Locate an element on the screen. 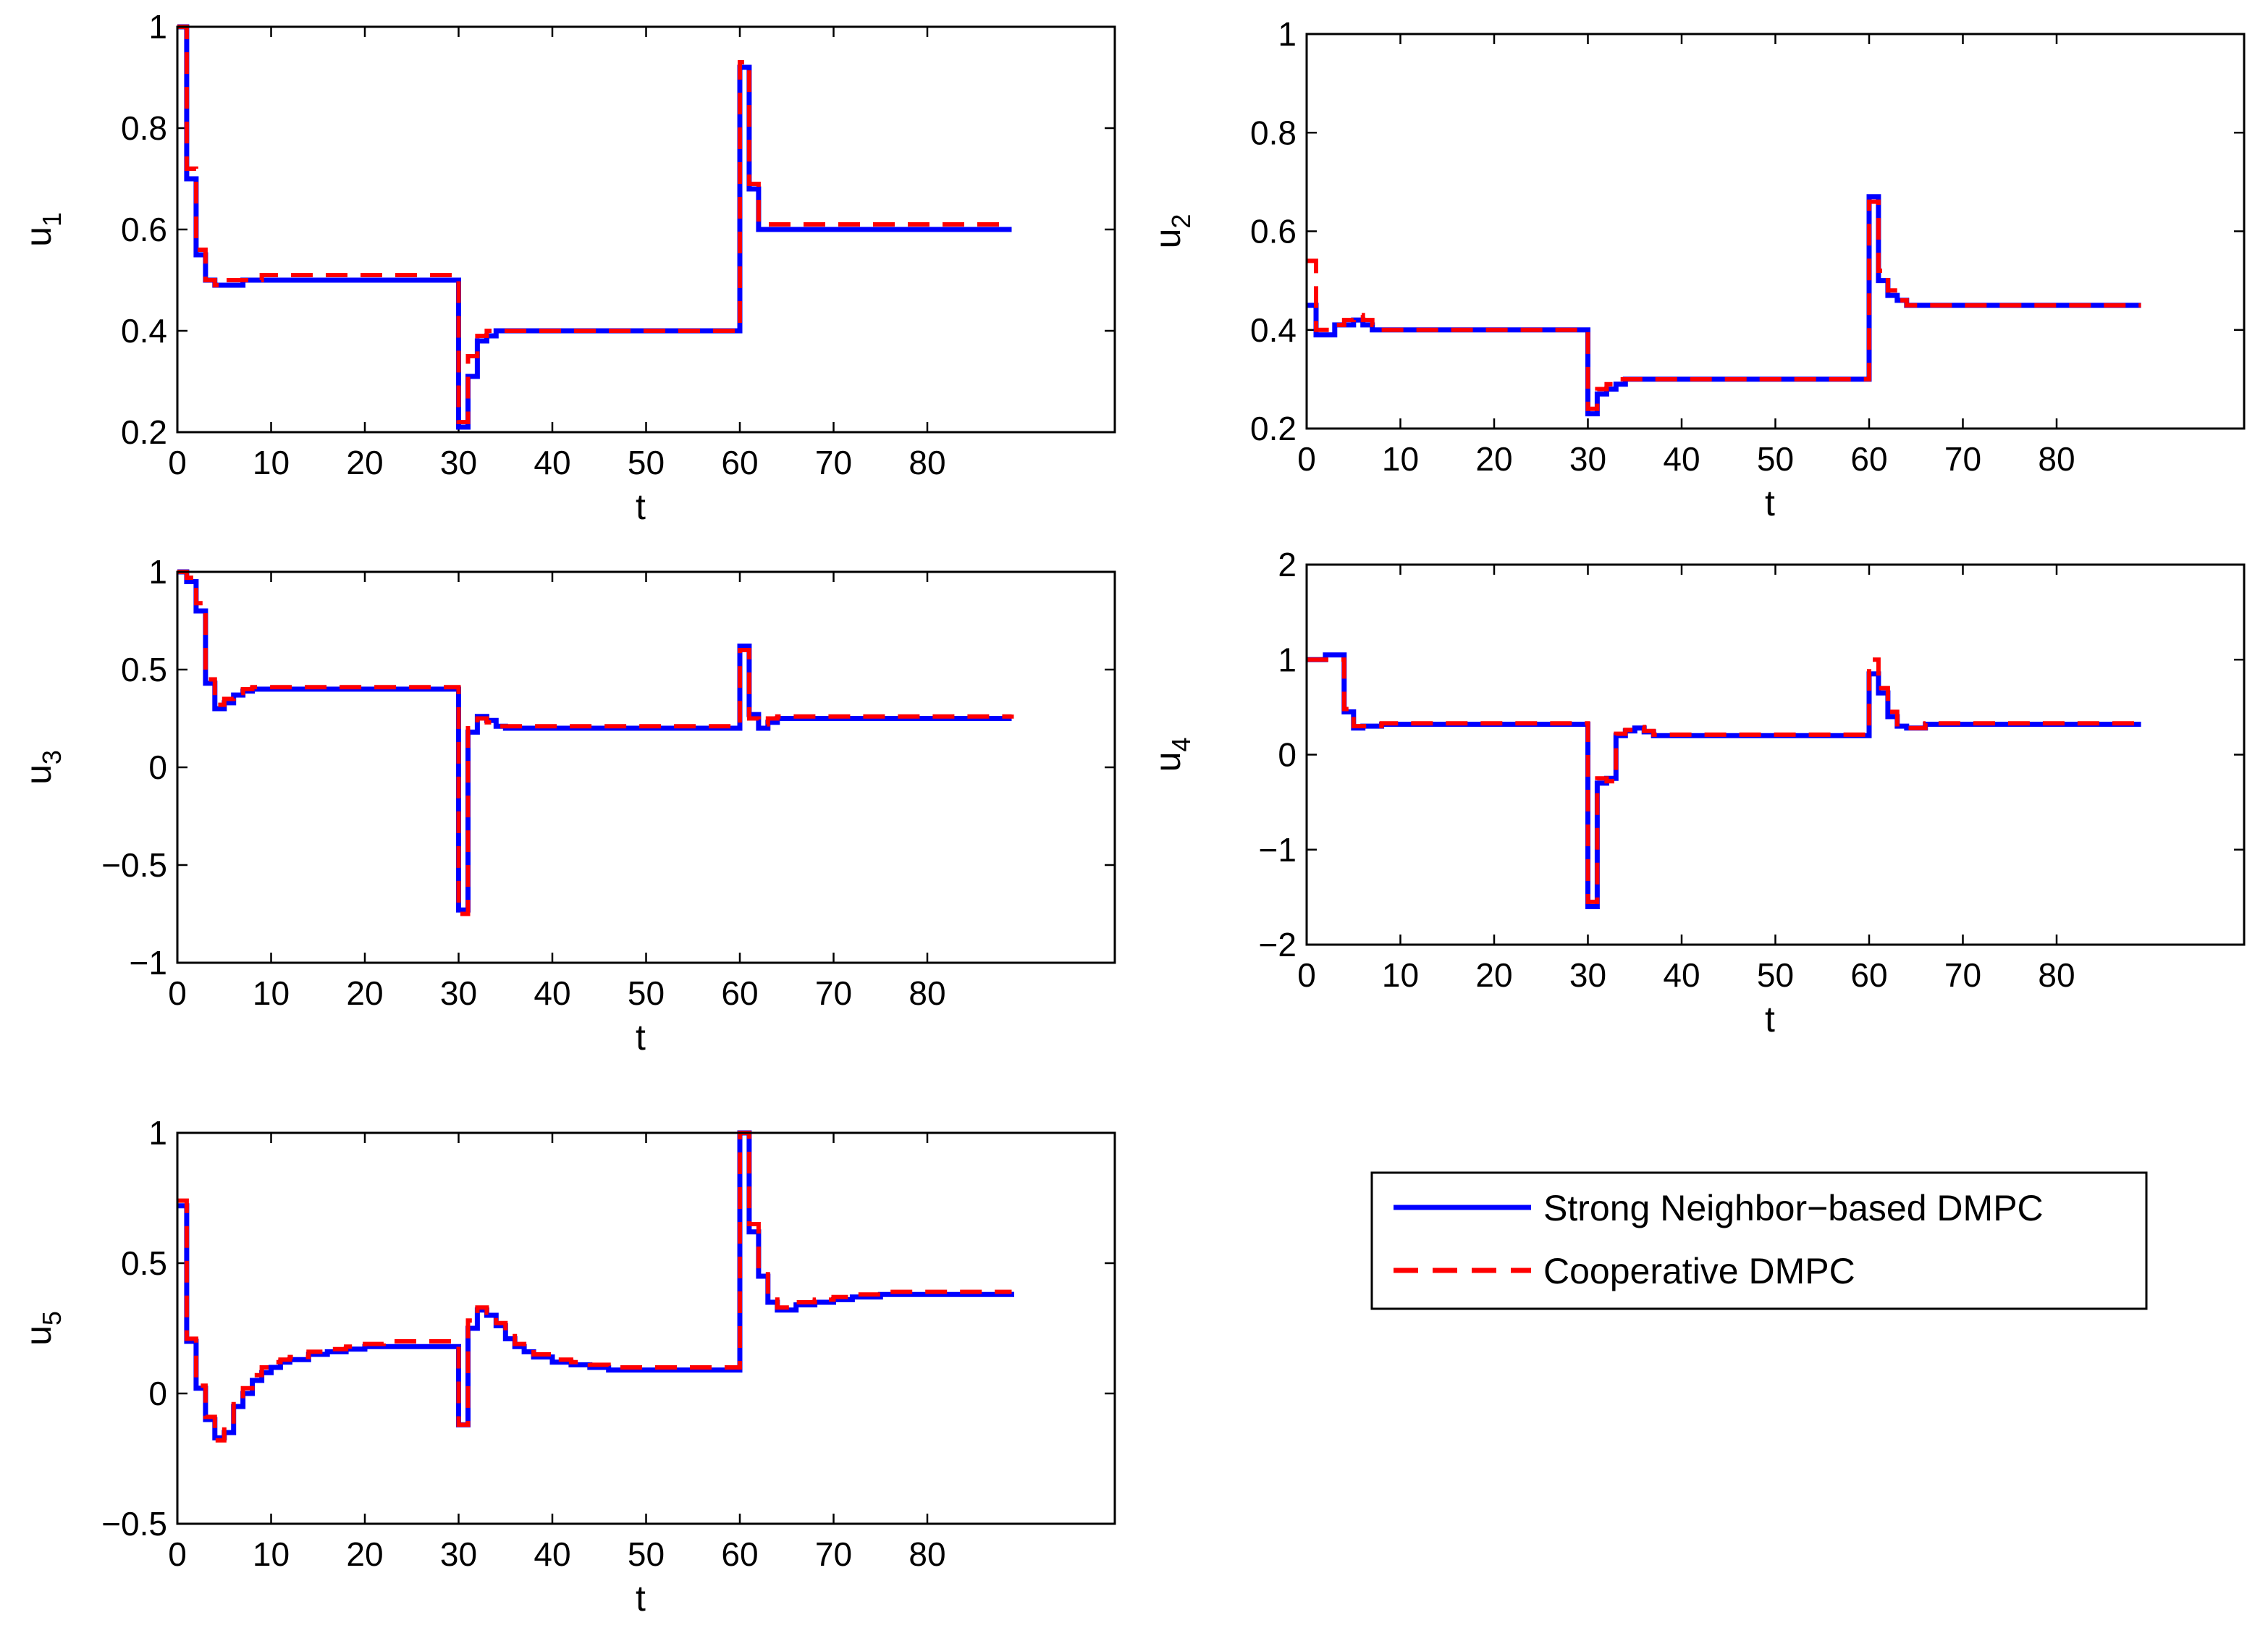 This screenshot has height=1628, width=2268. y-tick-label: 0.5 is located at coordinates (144, 669).